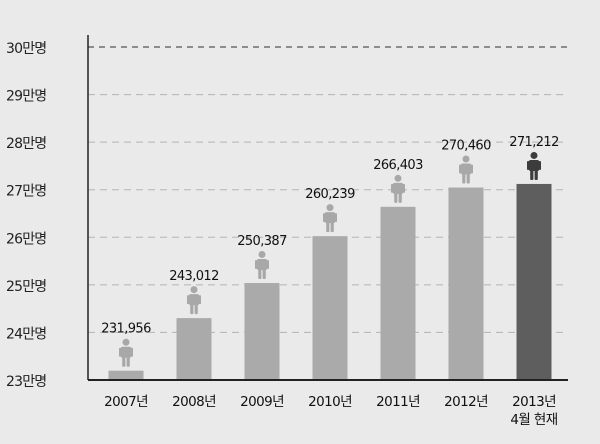  I want to click on y-tick-label: 28만명, so click(26, 144).